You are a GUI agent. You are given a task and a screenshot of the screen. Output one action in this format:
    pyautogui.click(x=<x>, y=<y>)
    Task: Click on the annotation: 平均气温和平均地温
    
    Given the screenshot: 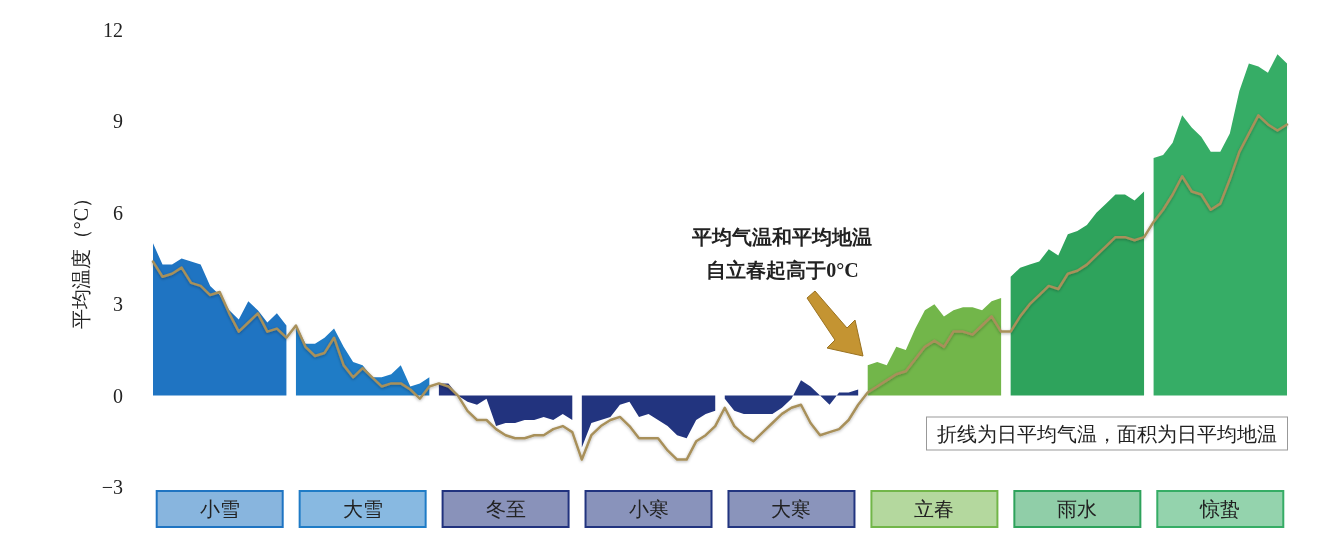 What is the action you would take?
    pyautogui.click(x=782, y=237)
    